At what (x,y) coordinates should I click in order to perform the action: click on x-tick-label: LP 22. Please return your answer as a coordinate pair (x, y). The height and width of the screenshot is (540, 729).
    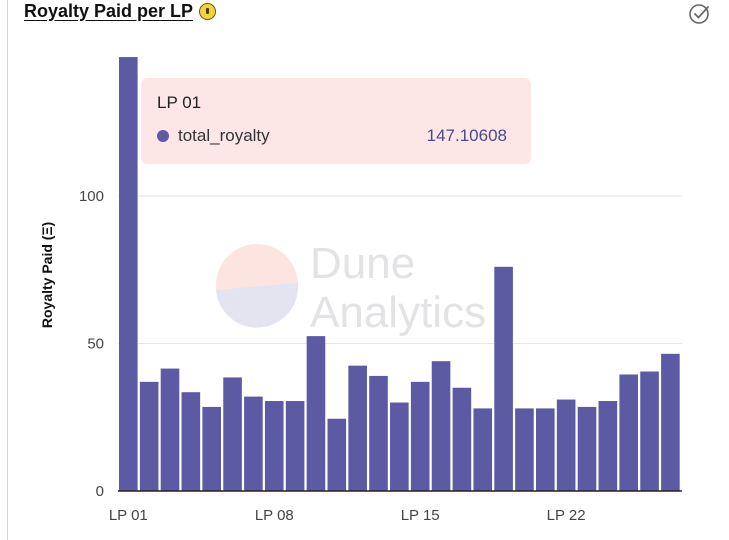
    Looking at the image, I should click on (566, 515).